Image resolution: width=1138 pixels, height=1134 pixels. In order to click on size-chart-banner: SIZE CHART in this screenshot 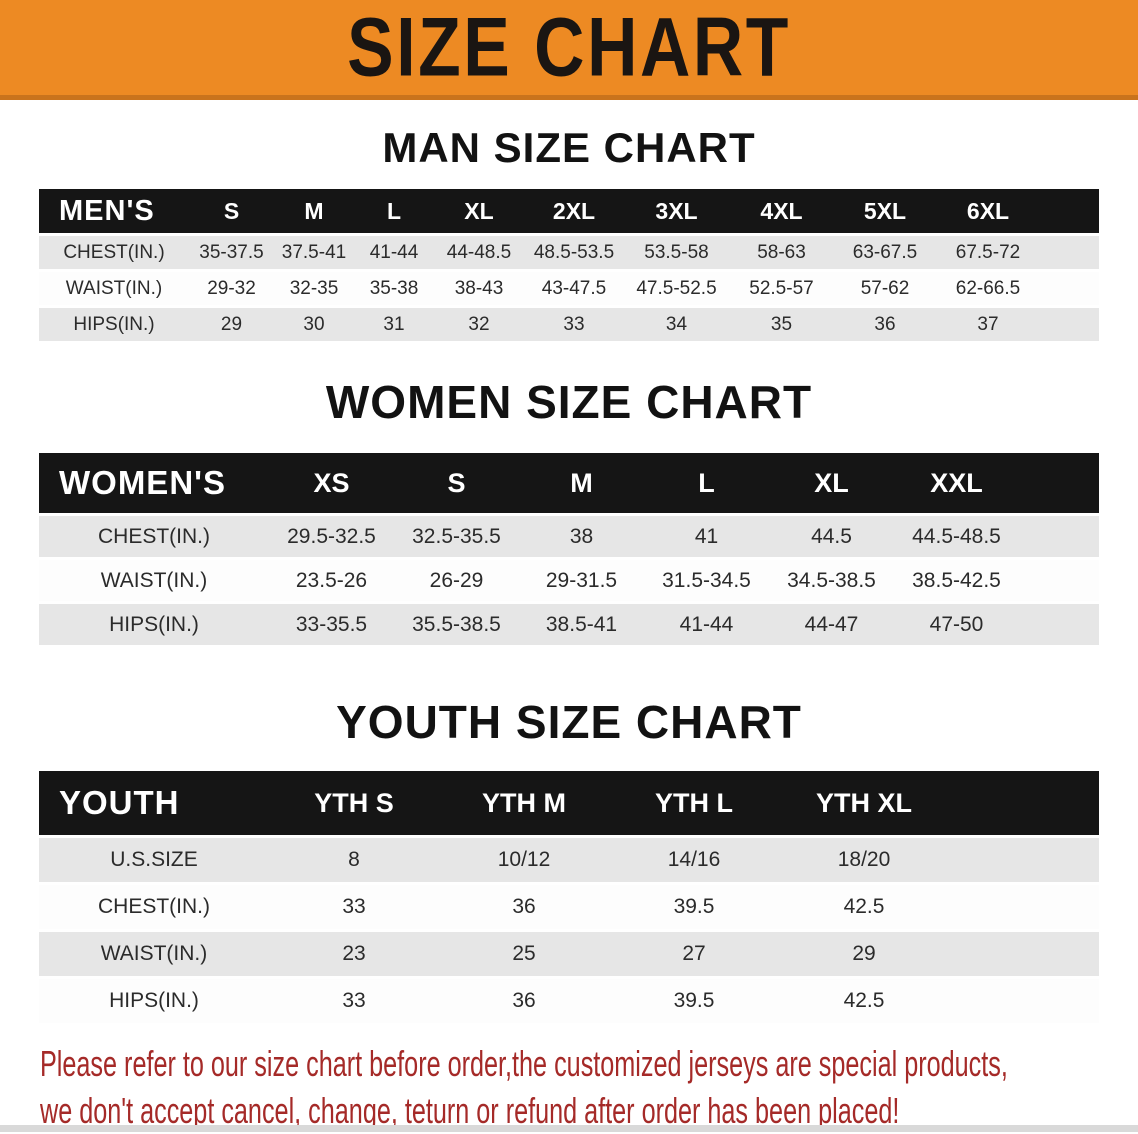, I will do `click(569, 50)`.